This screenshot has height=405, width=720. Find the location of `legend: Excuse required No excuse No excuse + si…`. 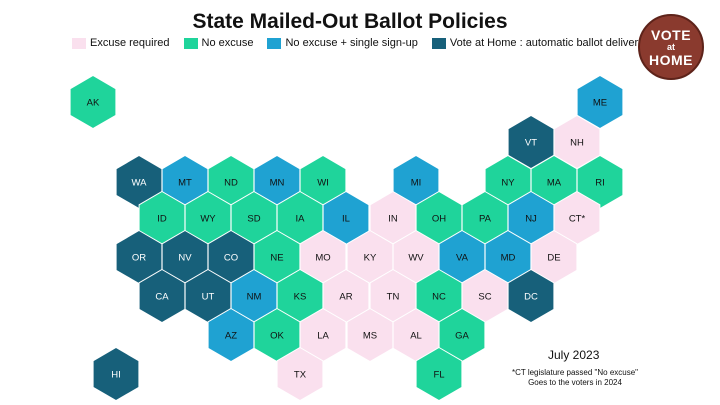

legend: Excuse required No excuse No excuse + si… is located at coordinates (358, 43).